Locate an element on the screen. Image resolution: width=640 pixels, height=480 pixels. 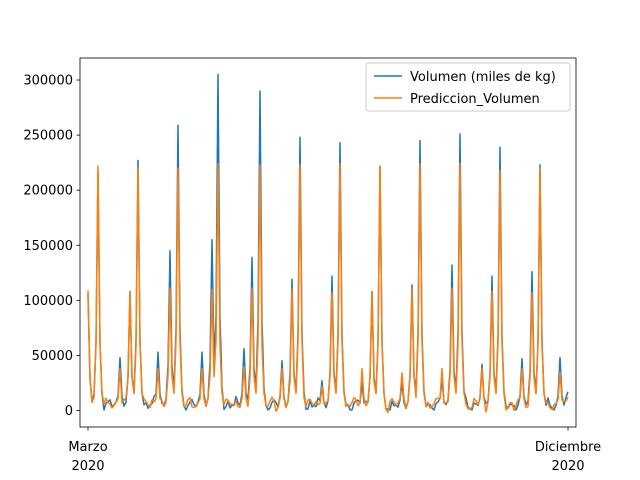
y-tick-label: 0 is located at coordinates (69, 411).